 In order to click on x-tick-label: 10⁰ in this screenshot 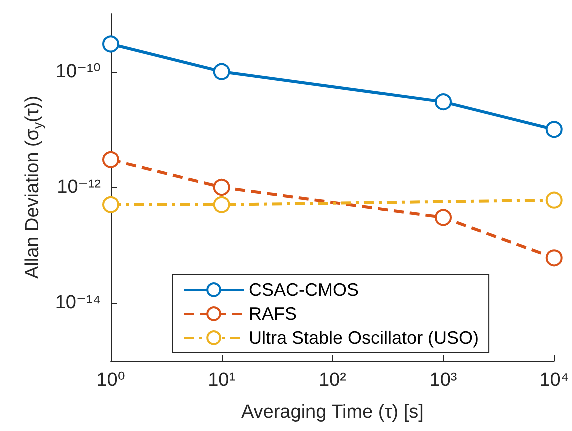, I will do `click(111, 380)`.